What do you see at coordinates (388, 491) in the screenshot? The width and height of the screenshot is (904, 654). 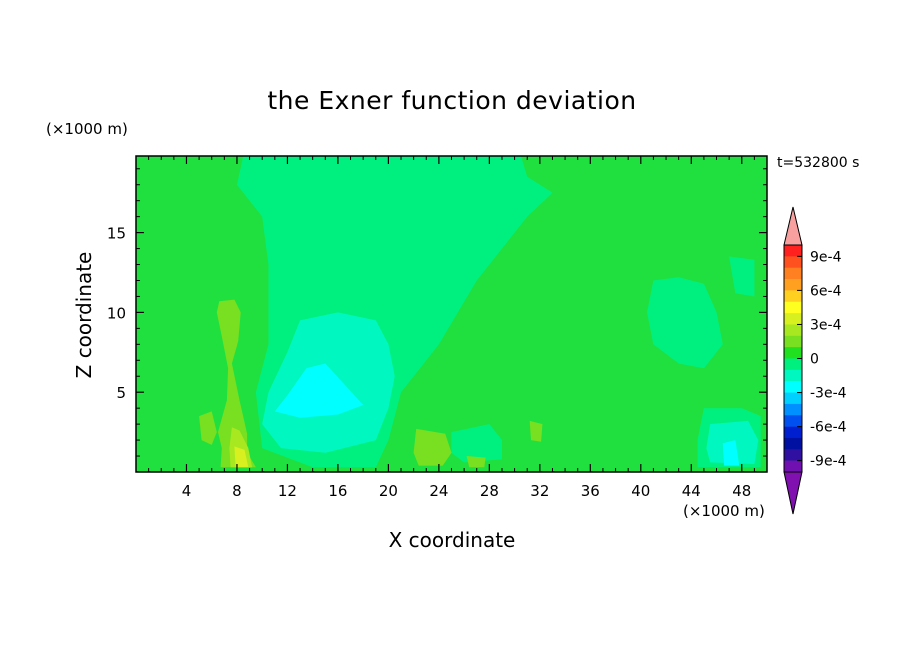 I see `x-tick-label: 20` at bounding box center [388, 491].